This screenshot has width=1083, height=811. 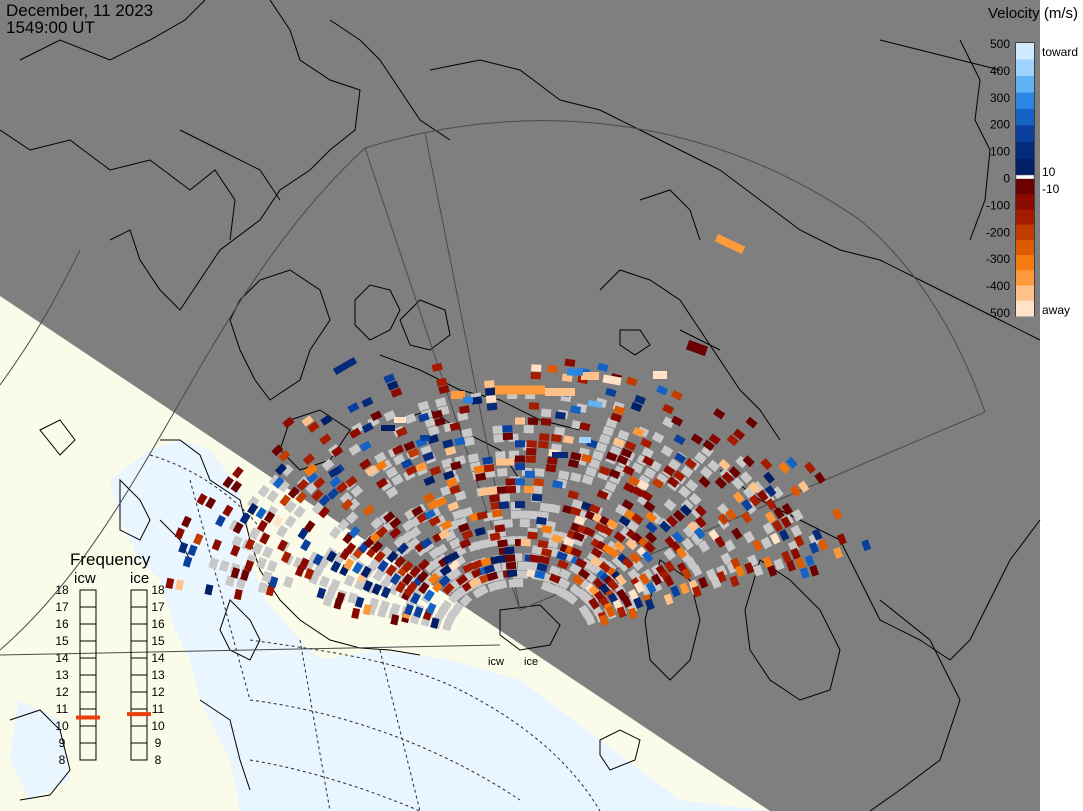 I want to click on frequency-title: Frequency, so click(x=110, y=559).